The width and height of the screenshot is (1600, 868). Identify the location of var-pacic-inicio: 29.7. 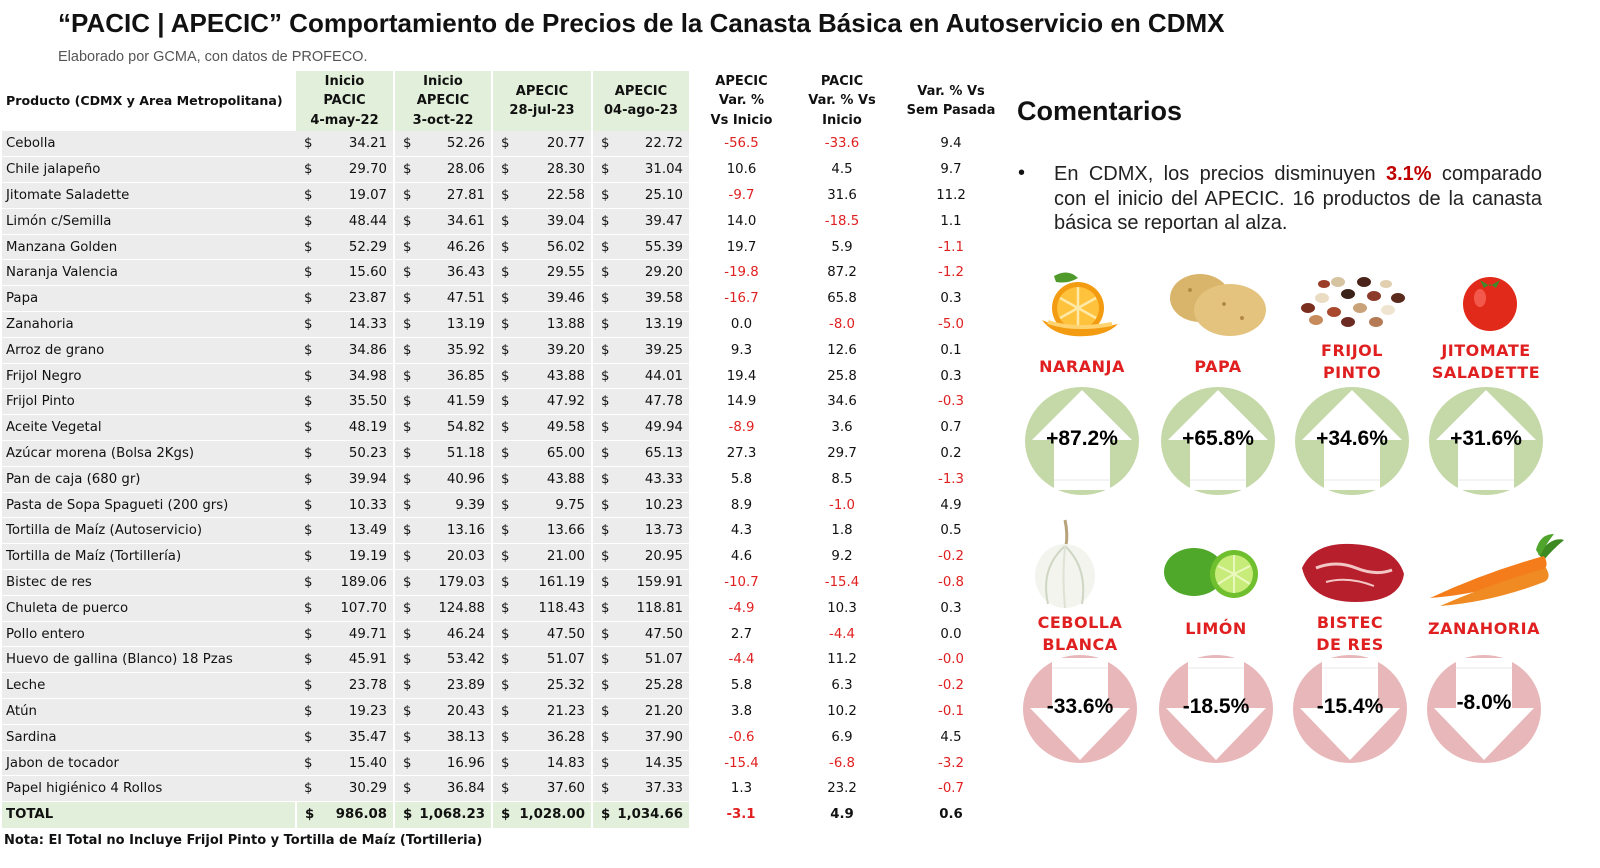
(842, 453).